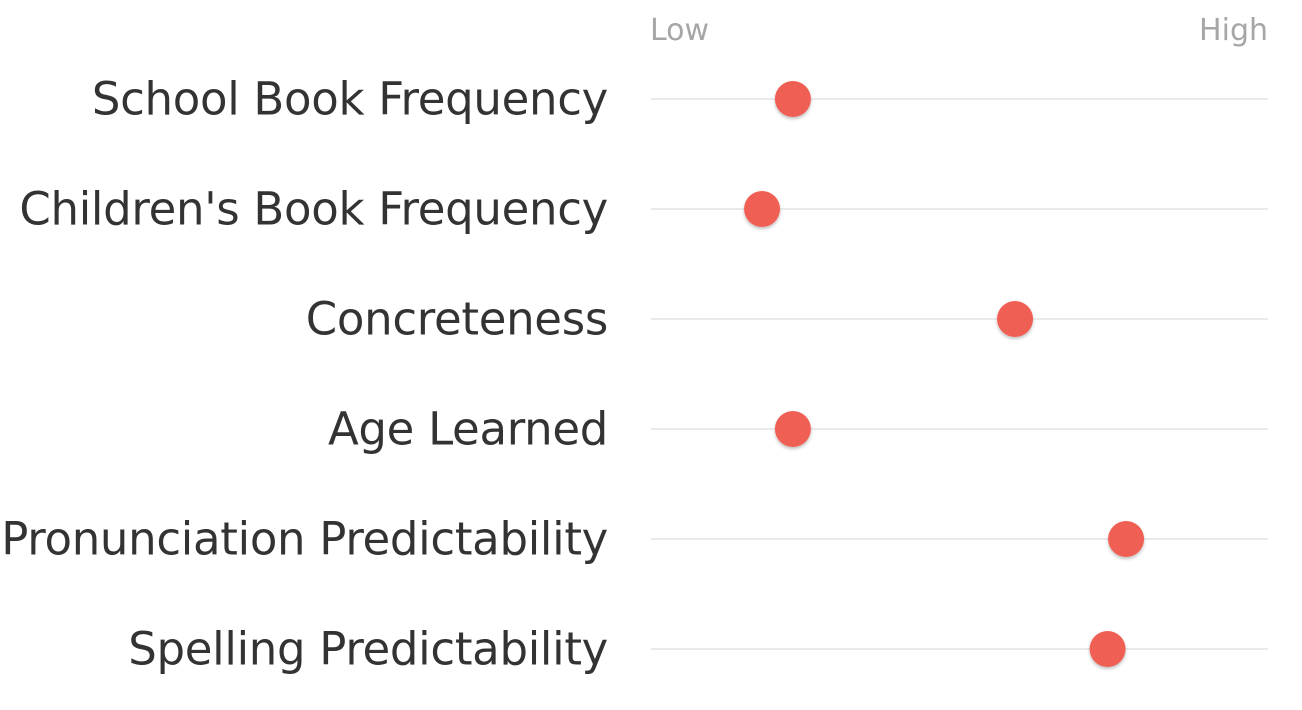 This screenshot has height=710, width=1302. What do you see at coordinates (313, 209) in the screenshot?
I see `row-label: Children's Book Frequency` at bounding box center [313, 209].